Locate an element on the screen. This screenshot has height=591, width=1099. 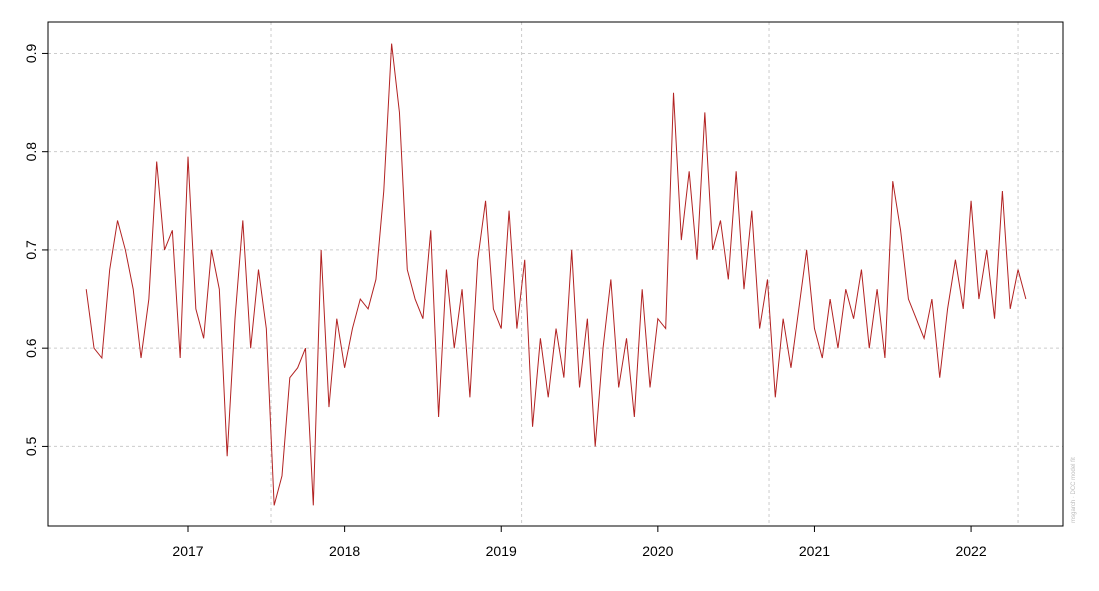
x-tick-label: 2017 is located at coordinates (187, 551).